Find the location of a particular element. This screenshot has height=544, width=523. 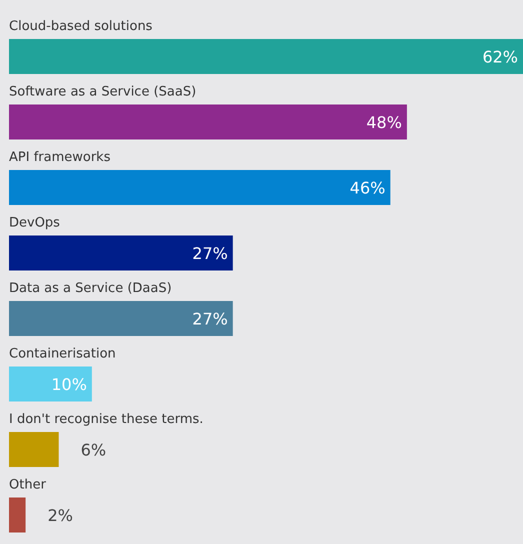

y-tick-label: Cloud-based solutions is located at coordinates (81, 26).